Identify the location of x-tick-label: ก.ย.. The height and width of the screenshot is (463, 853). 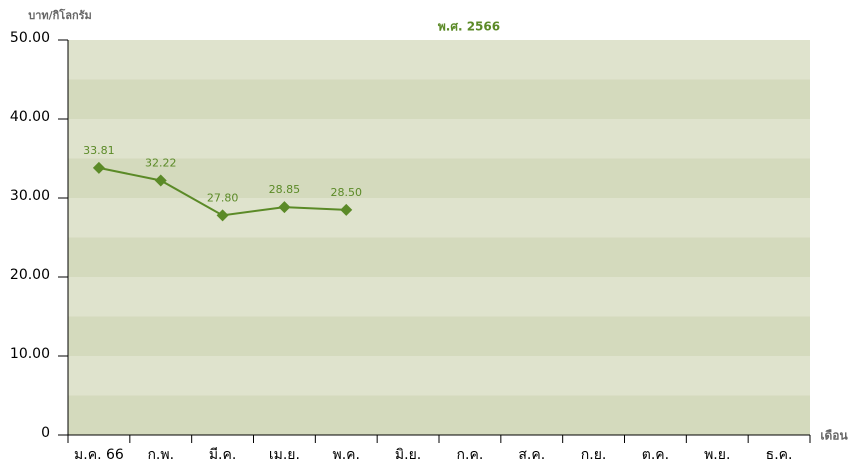
(594, 455).